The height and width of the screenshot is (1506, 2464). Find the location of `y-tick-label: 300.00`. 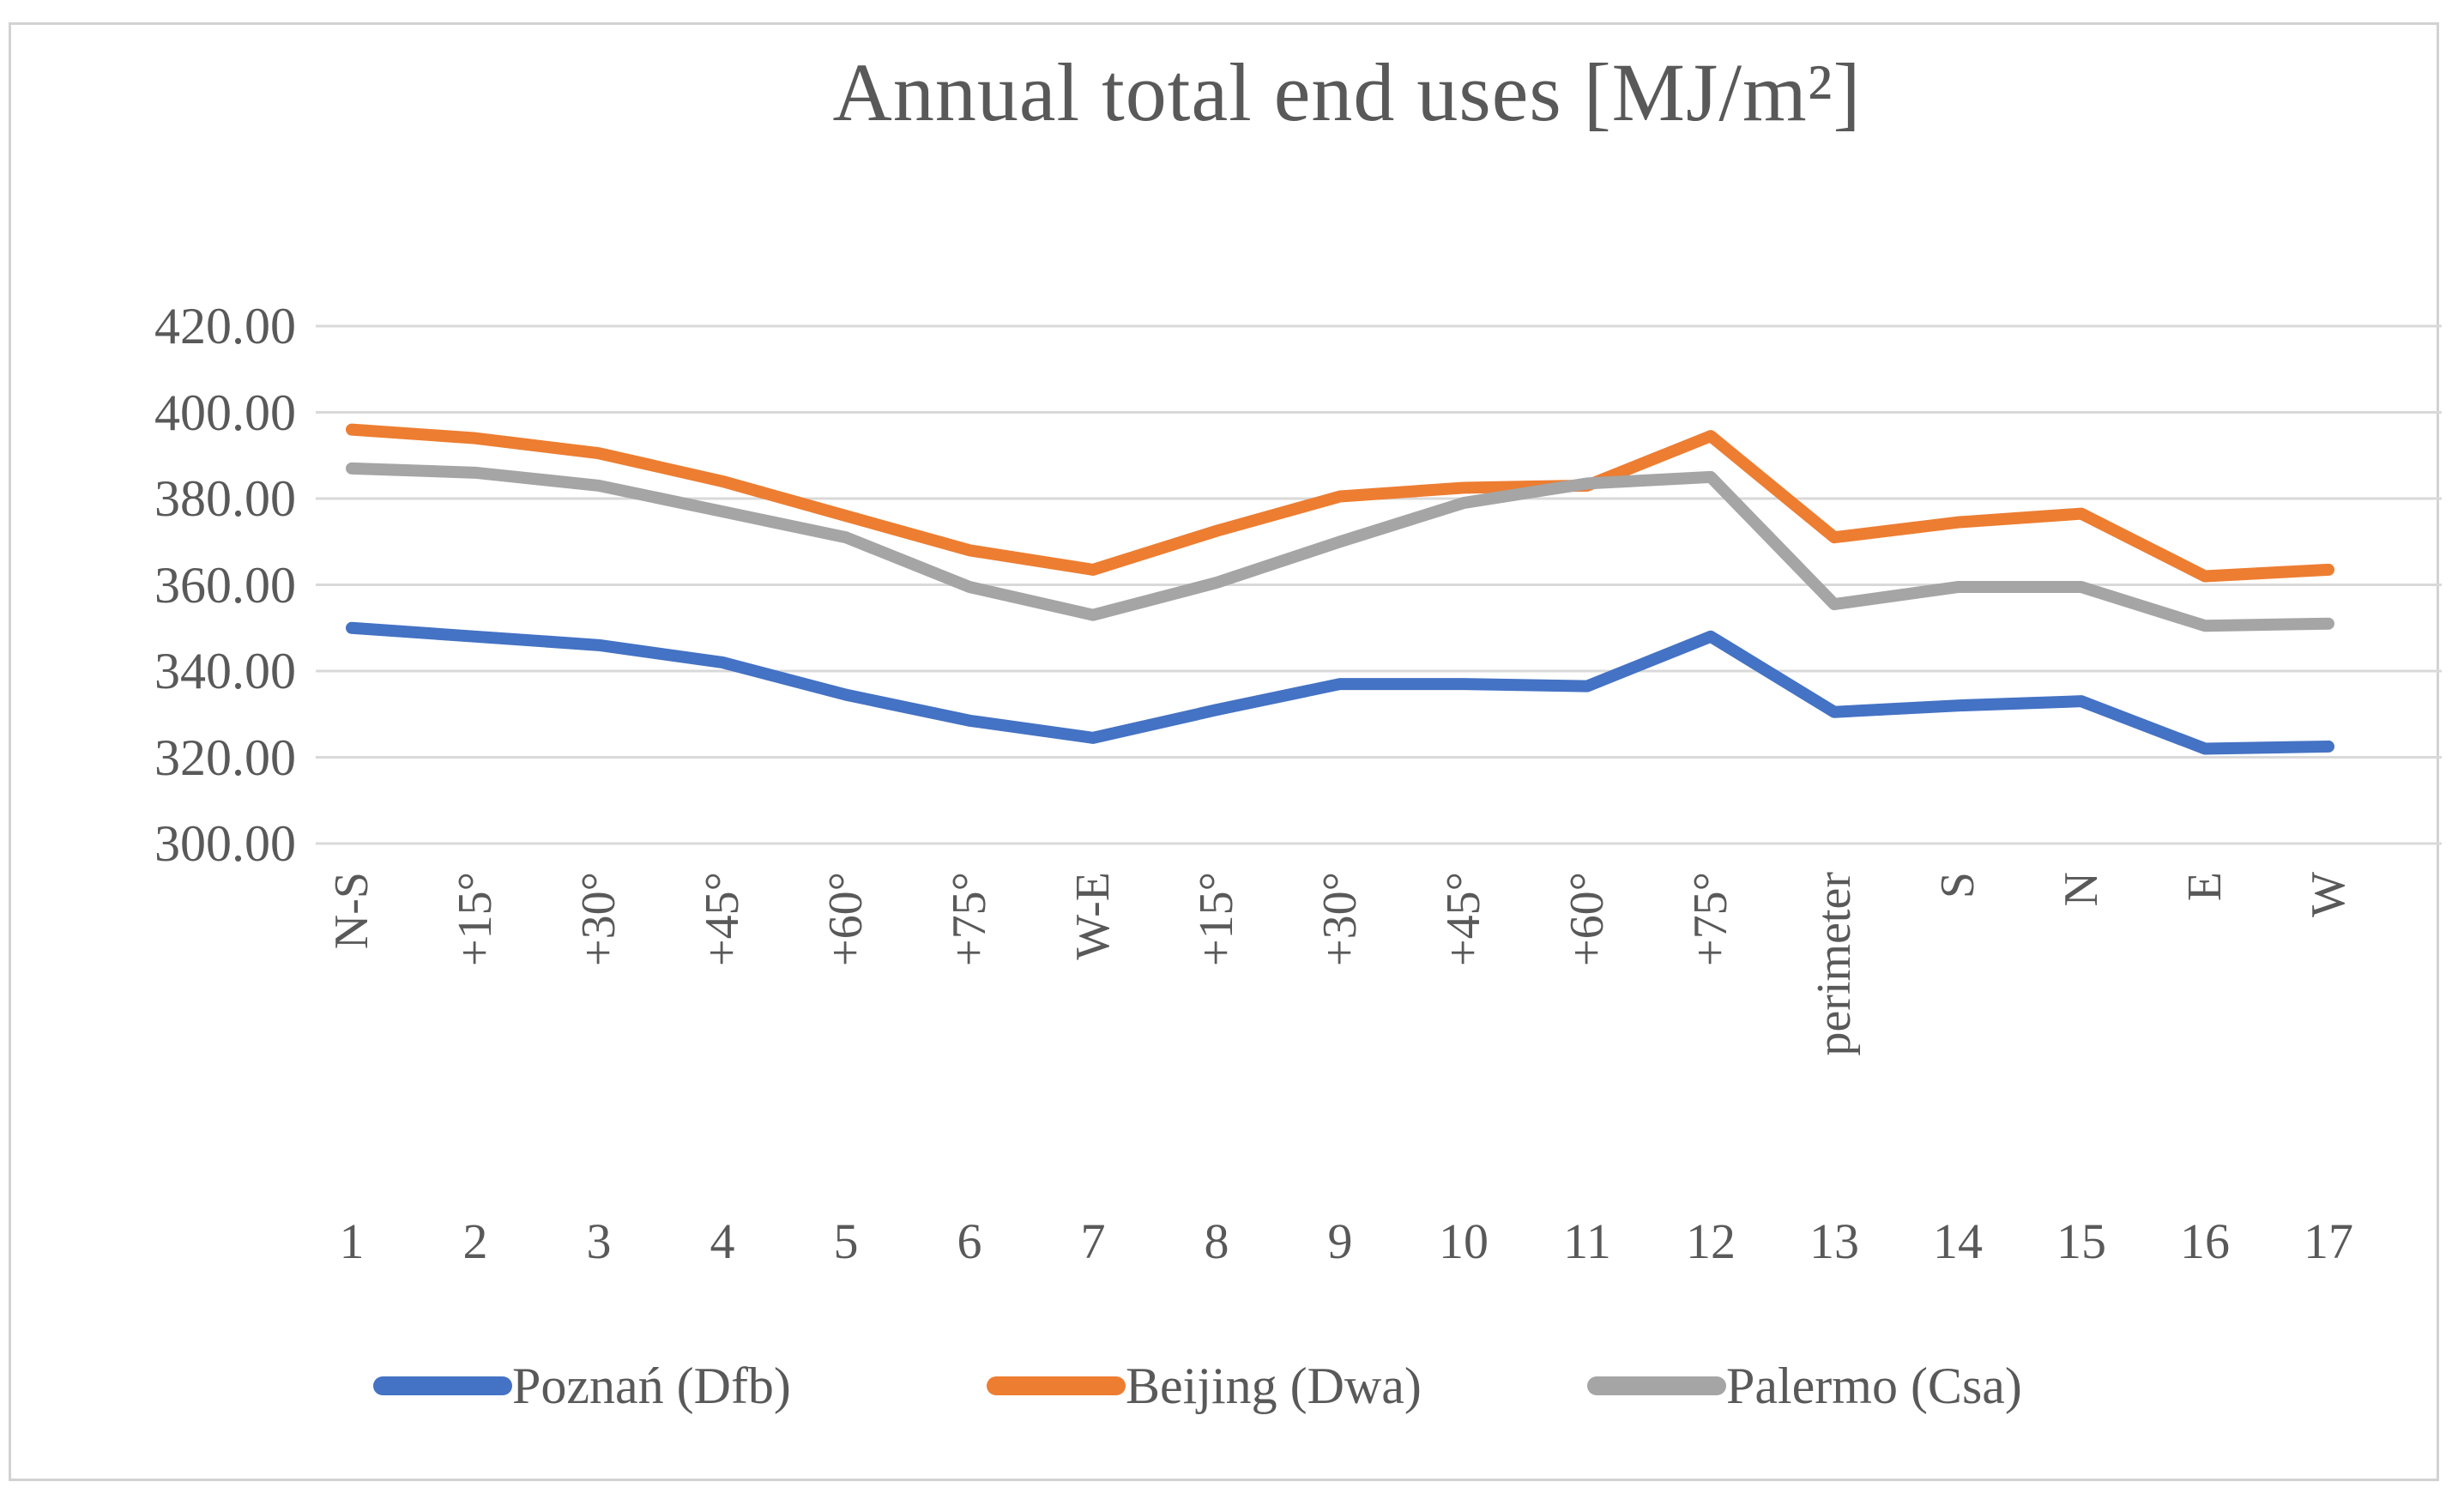

y-tick-label: 300.00 is located at coordinates (225, 843).